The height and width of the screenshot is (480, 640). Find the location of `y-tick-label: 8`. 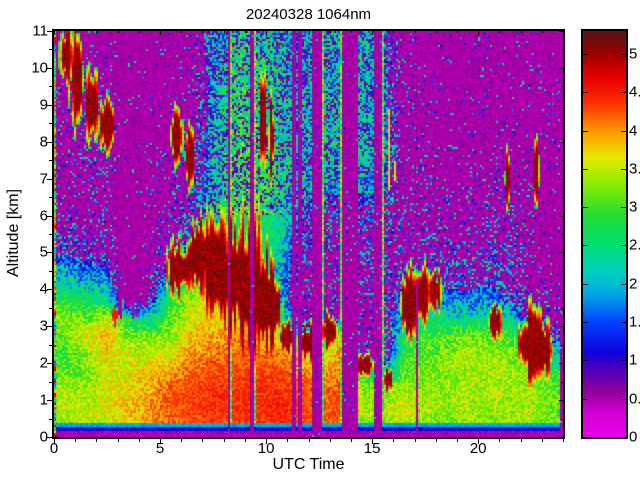

y-tick-label: 8 is located at coordinates (43, 142).